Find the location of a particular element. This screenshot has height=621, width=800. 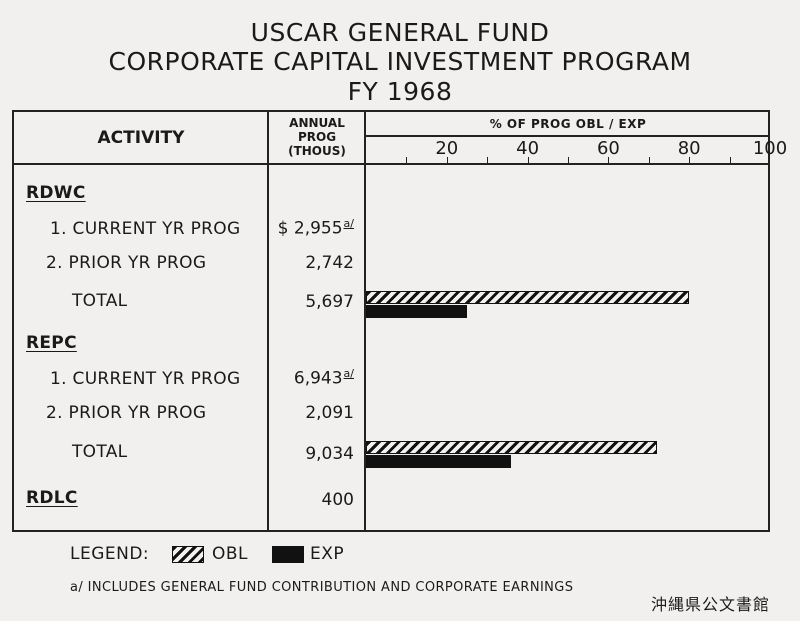

column-divider-activity is located at coordinates (268, 321).